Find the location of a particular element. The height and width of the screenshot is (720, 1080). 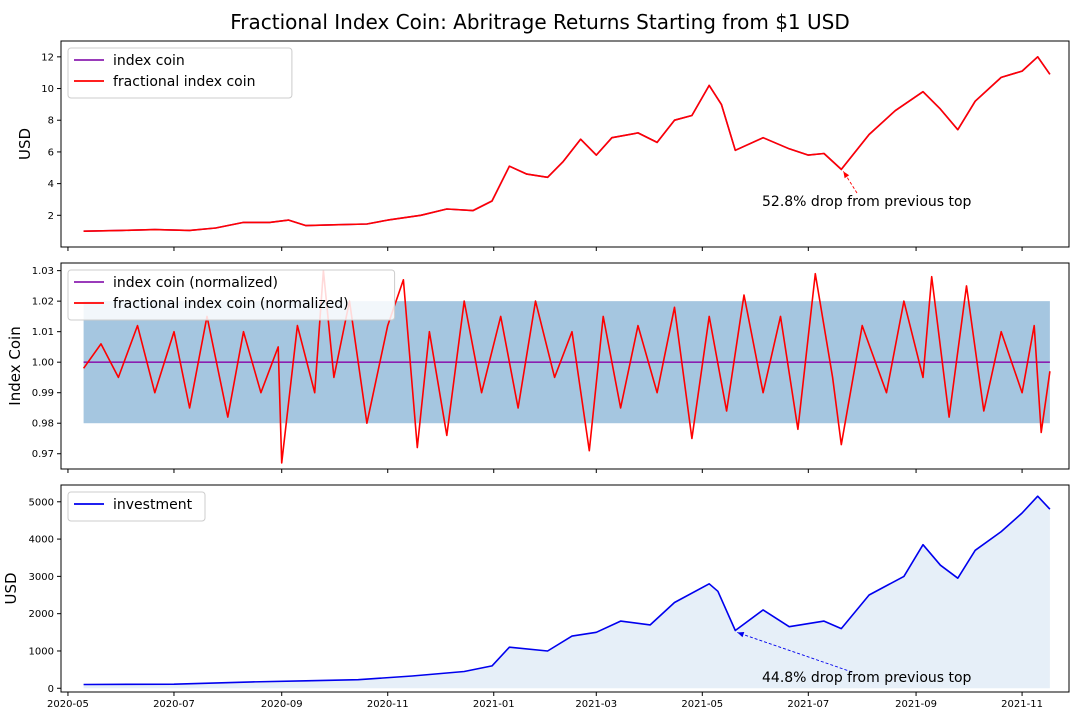

annotation-text: 52.8% drop from previous top is located at coordinates (867, 202).